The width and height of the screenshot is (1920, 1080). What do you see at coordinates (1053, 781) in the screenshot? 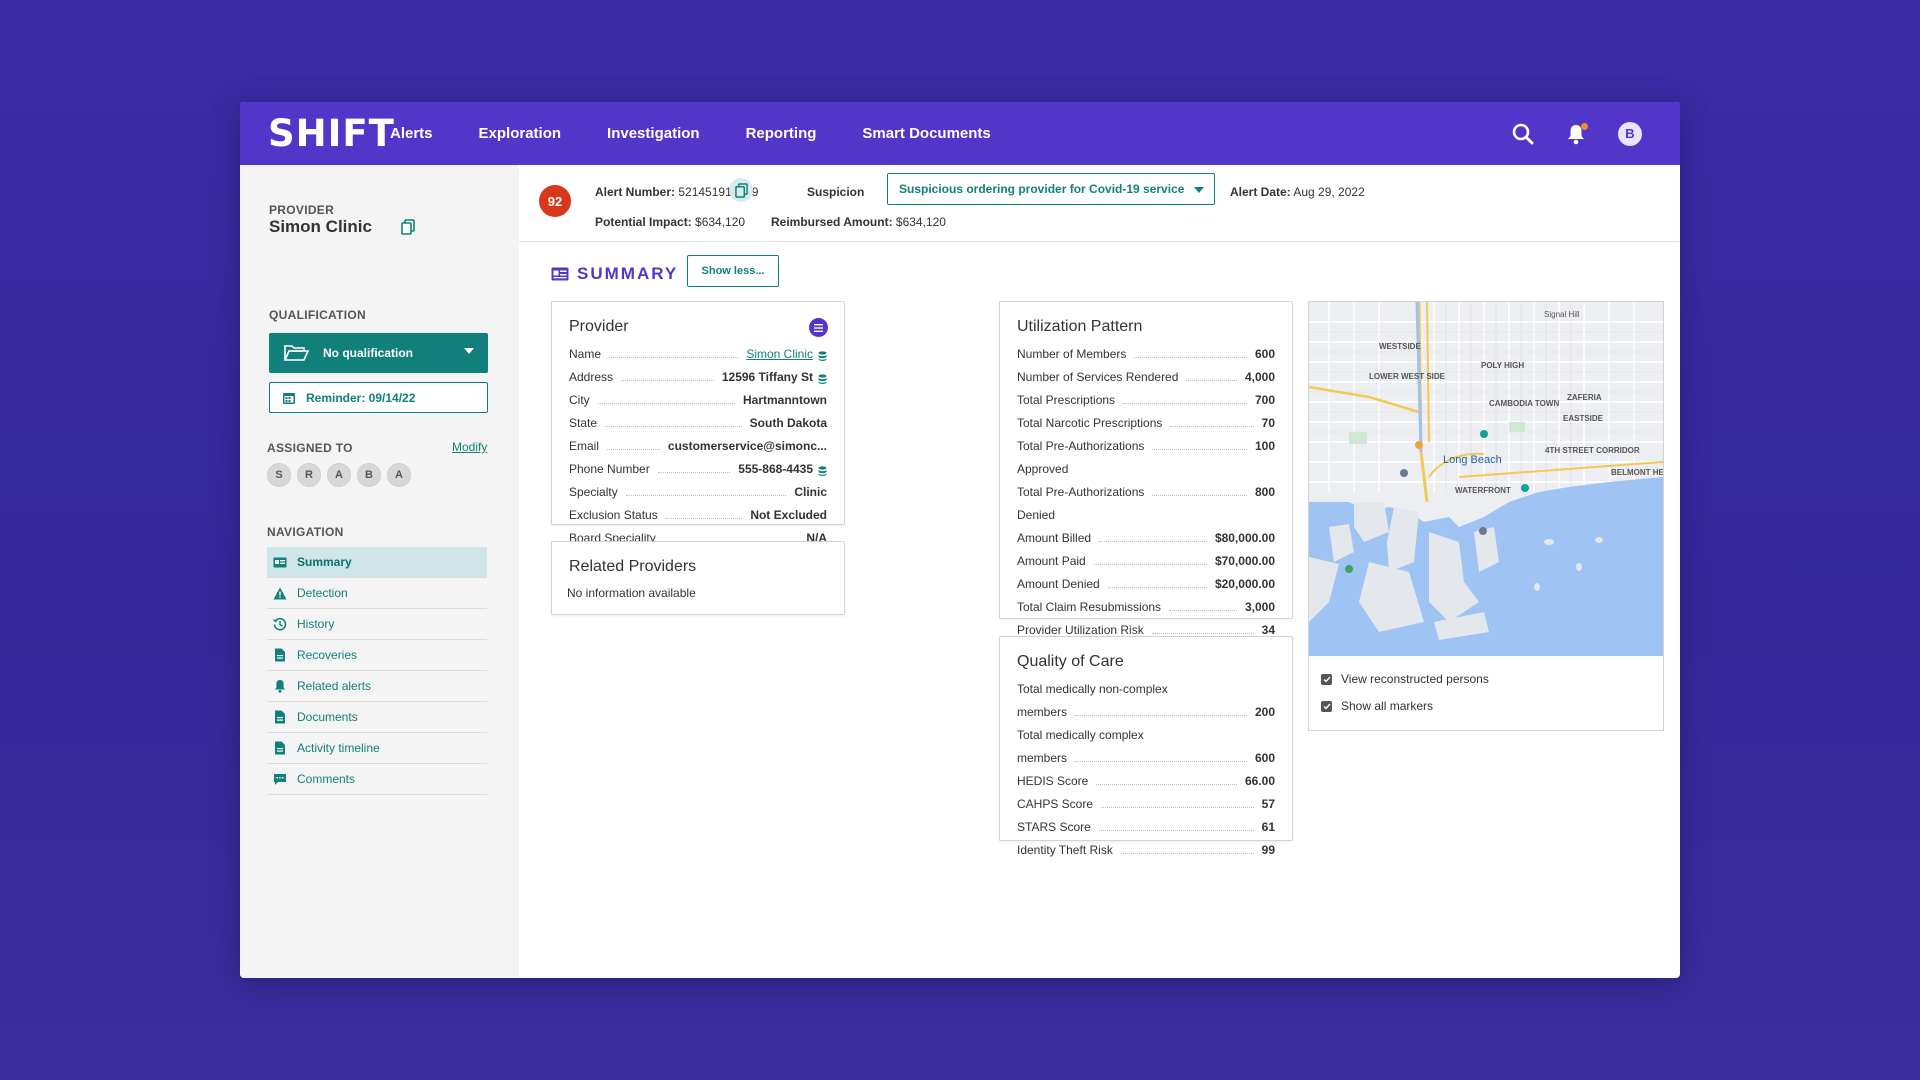
I see `detail-label: HEDIS Score` at bounding box center [1053, 781].